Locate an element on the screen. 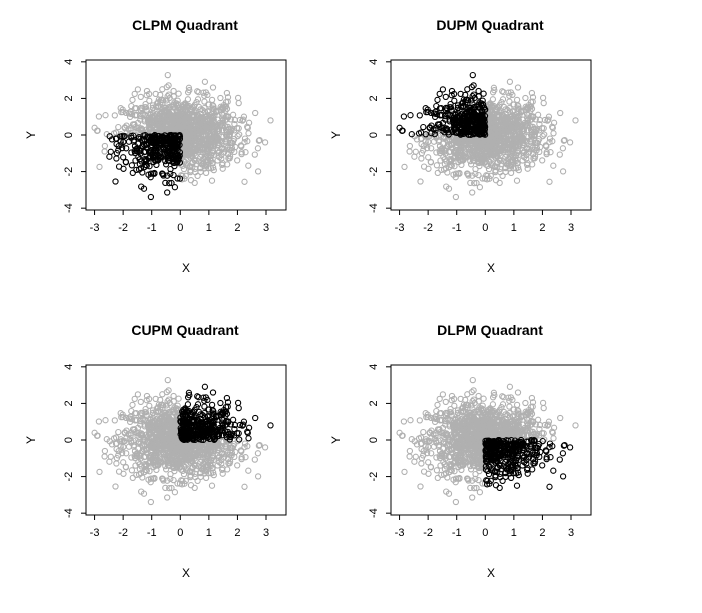 The height and width of the screenshot is (613, 702). panel-title: DUPM Quadrant is located at coordinates (490, 25).